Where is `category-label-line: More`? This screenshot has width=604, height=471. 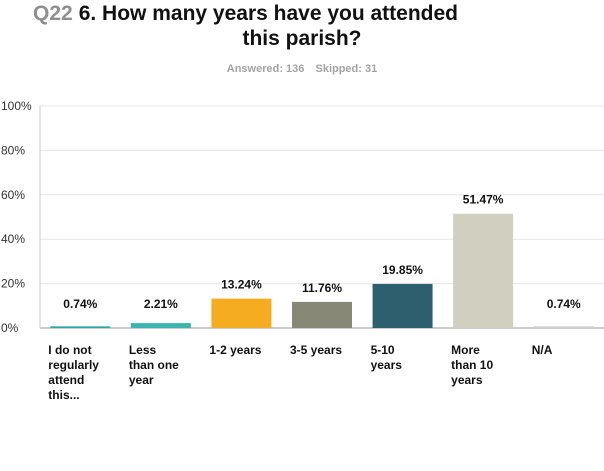
category-label-line: More is located at coordinates (465, 350).